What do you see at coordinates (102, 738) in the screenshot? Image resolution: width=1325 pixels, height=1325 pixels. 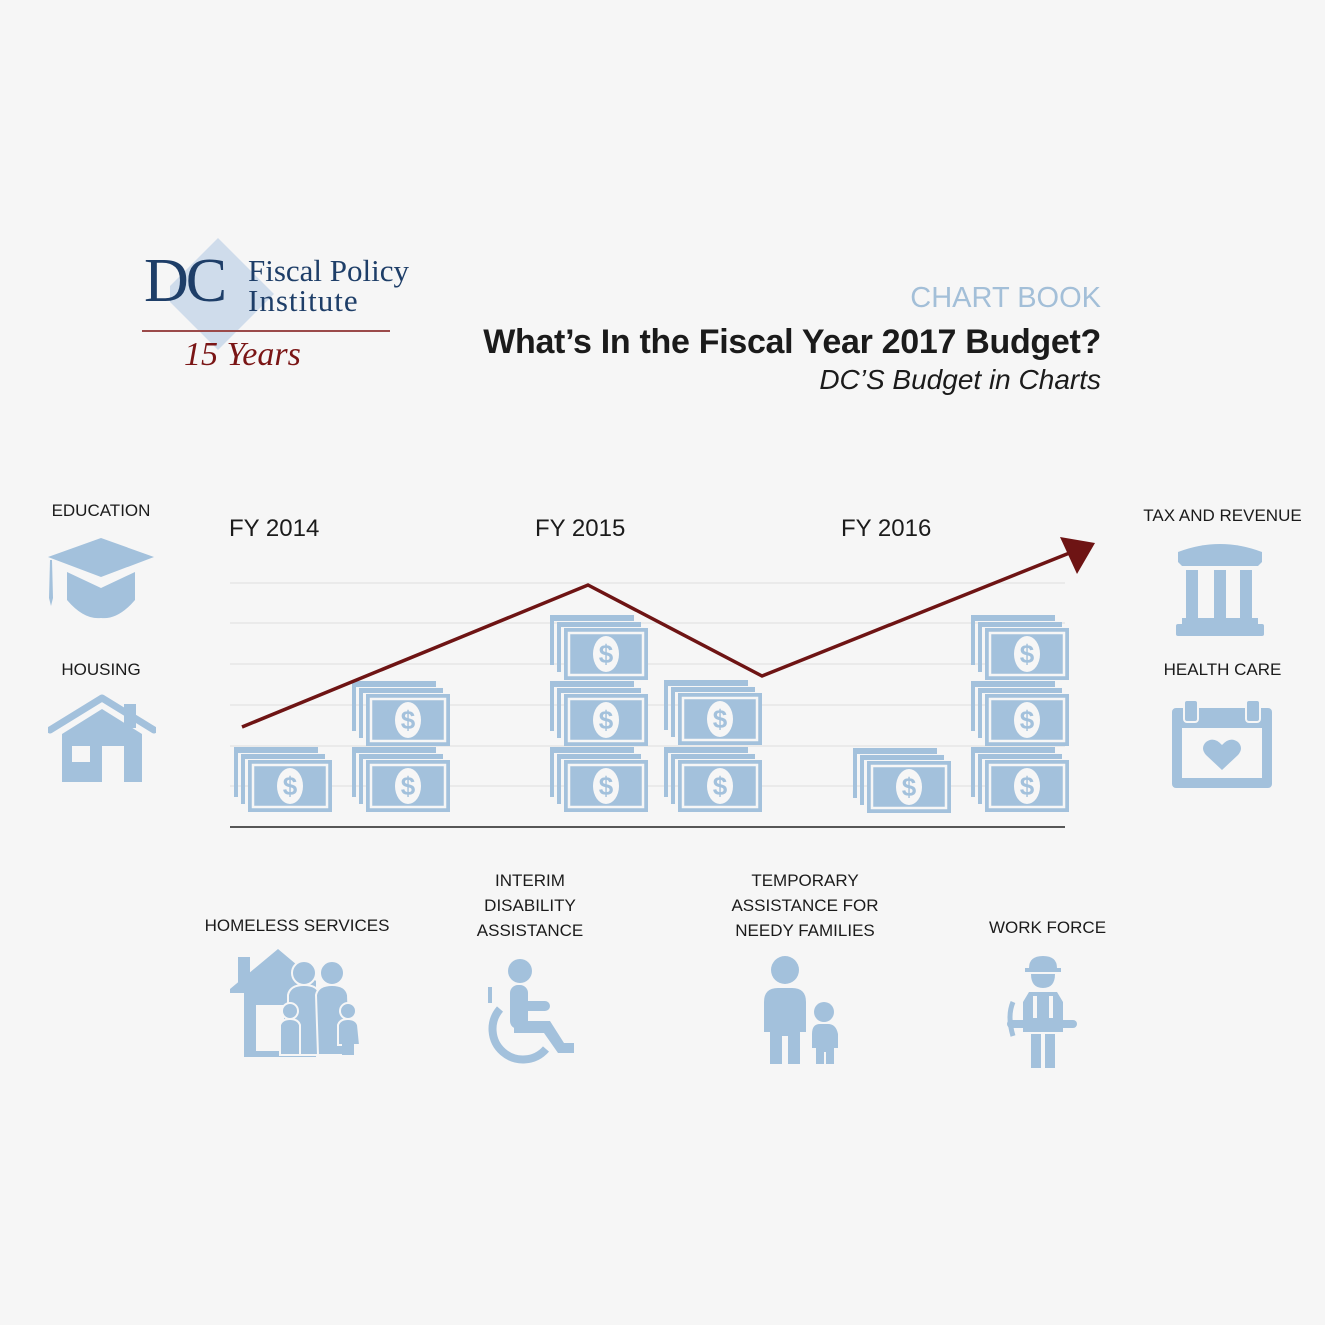 I see `house-icon` at bounding box center [102, 738].